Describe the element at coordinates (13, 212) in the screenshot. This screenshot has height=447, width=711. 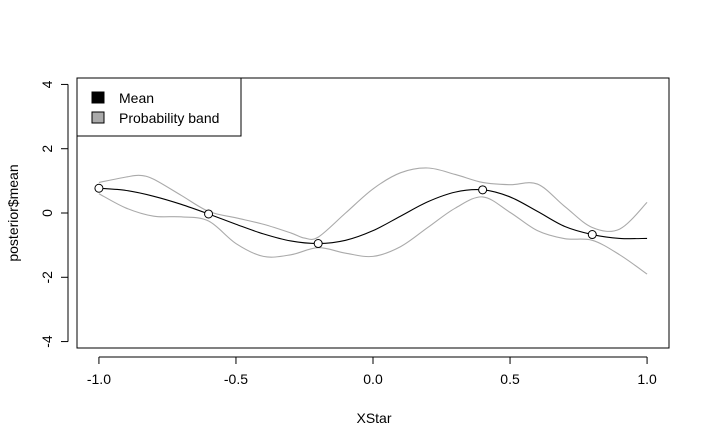
I see `y-axis-label: posterior$mean` at that location.